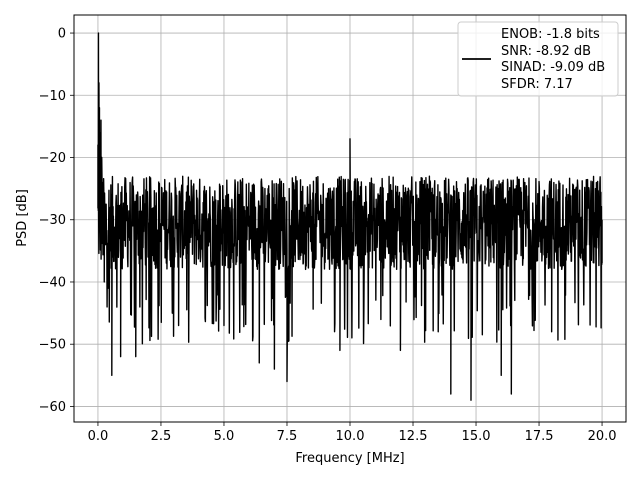  I want to click on x-tick-label: 0.0, so click(98, 436).